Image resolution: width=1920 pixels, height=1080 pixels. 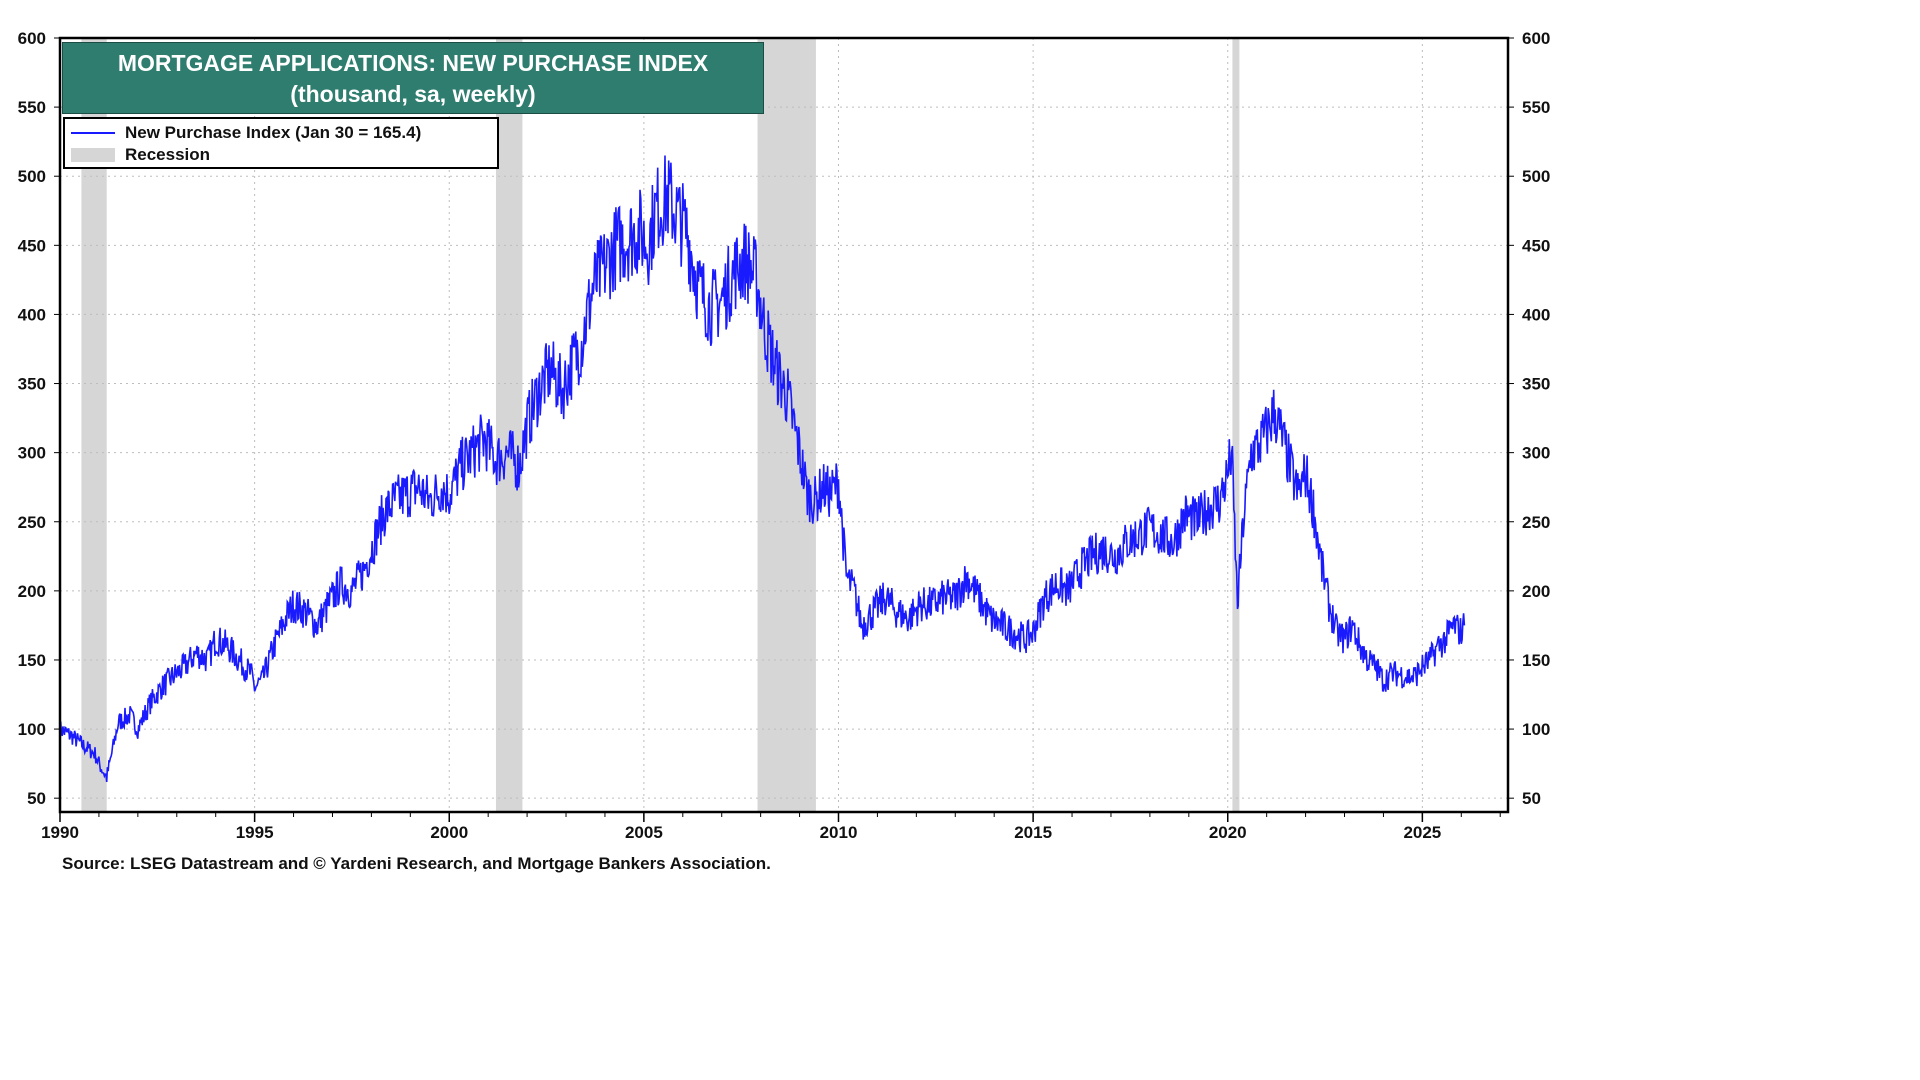 What do you see at coordinates (1536, 38) in the screenshot?
I see `y-tick-label-right: 600` at bounding box center [1536, 38].